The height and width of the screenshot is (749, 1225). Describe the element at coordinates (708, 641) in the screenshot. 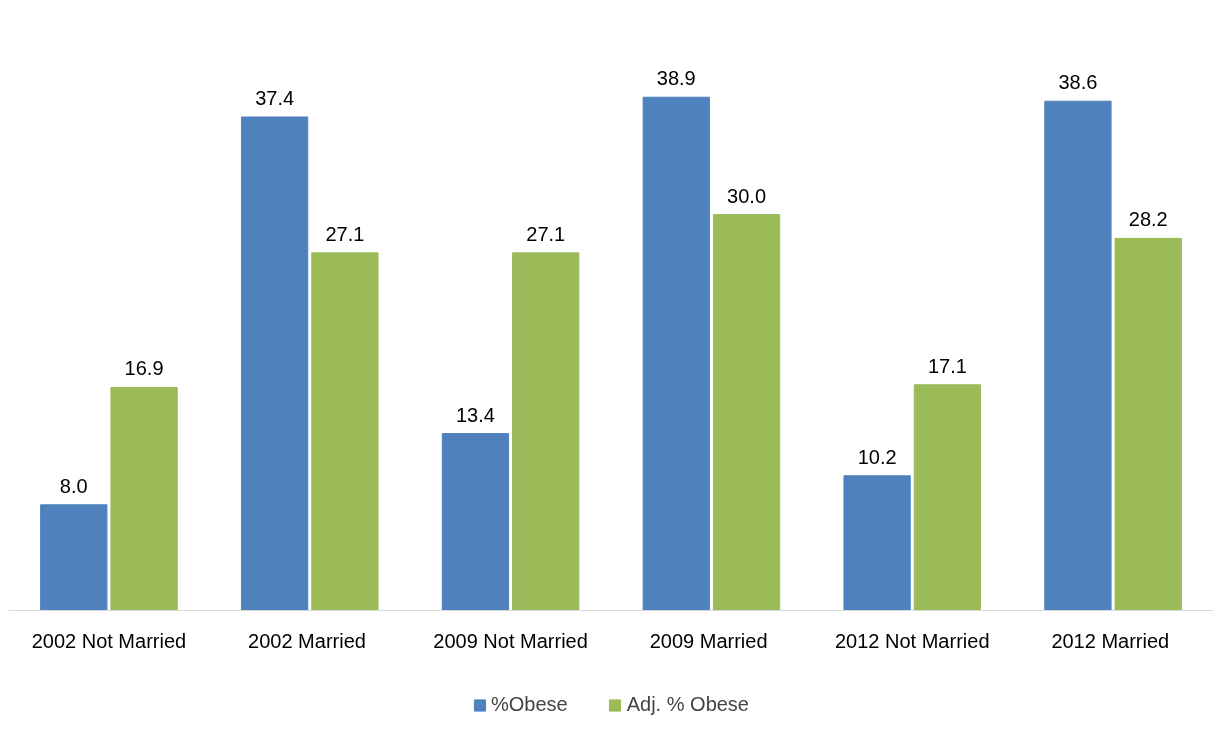

I see `x-tick-label: 2009 Married` at that location.